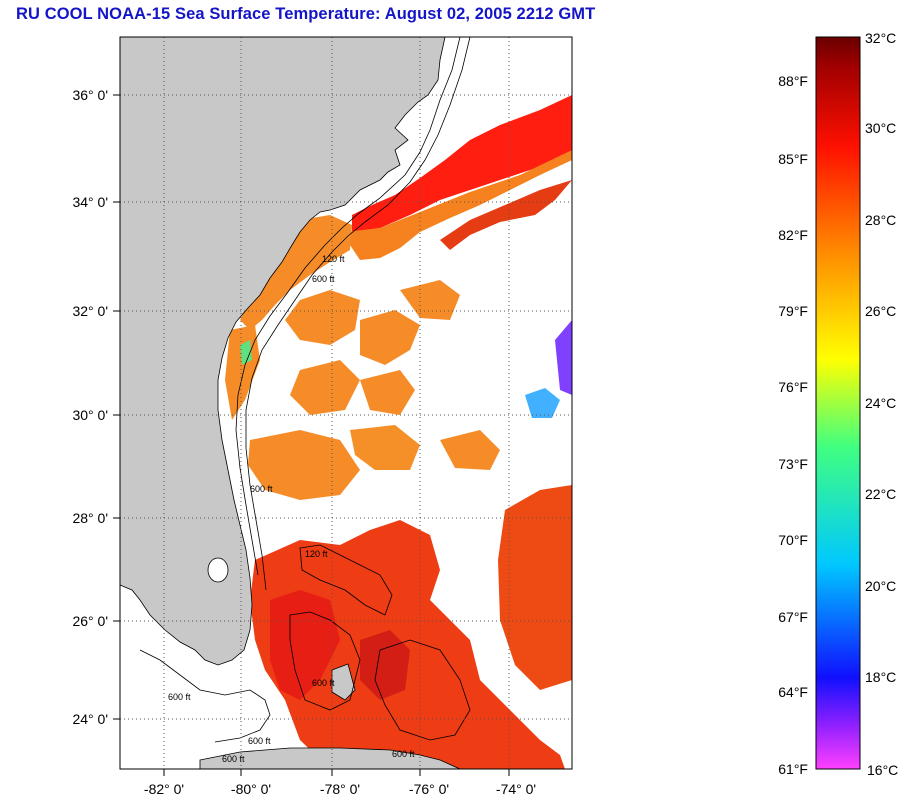 Image resolution: width=913 pixels, height=801 pixels. Describe the element at coordinates (429, 789) in the screenshot. I see `lon-tick-label: -76° 0'` at that location.